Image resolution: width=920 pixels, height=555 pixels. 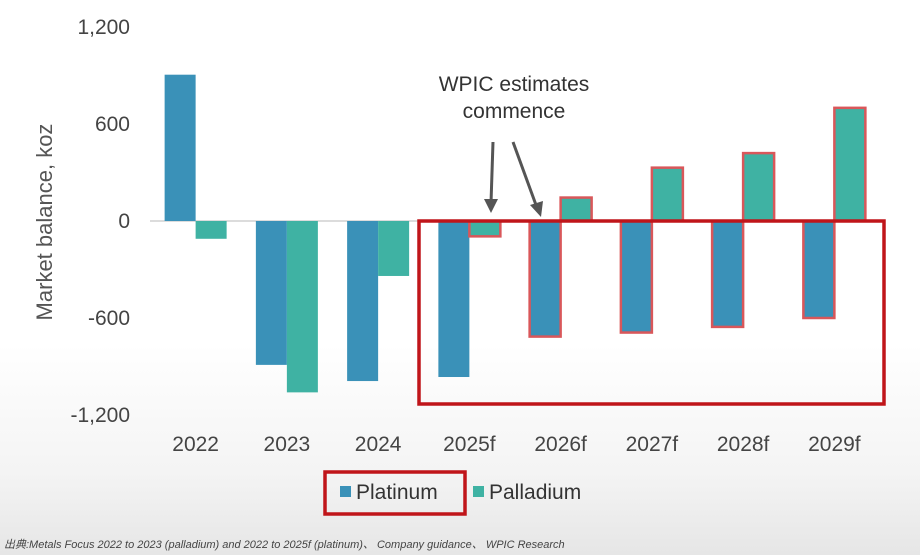 What do you see at coordinates (545, 278) in the screenshot?
I see `bar-platinum-2026f` at bounding box center [545, 278].